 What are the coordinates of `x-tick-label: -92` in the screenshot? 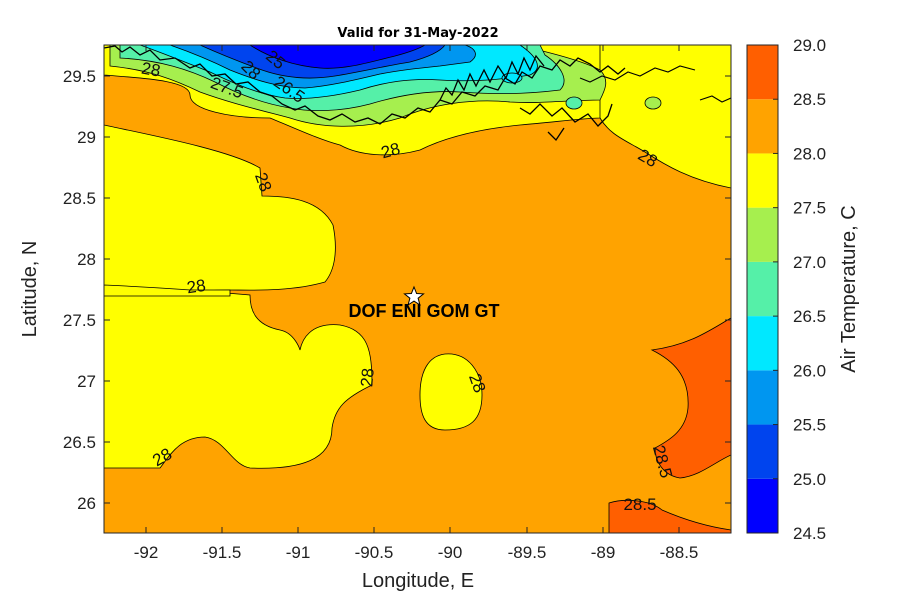 It's located at (146, 552).